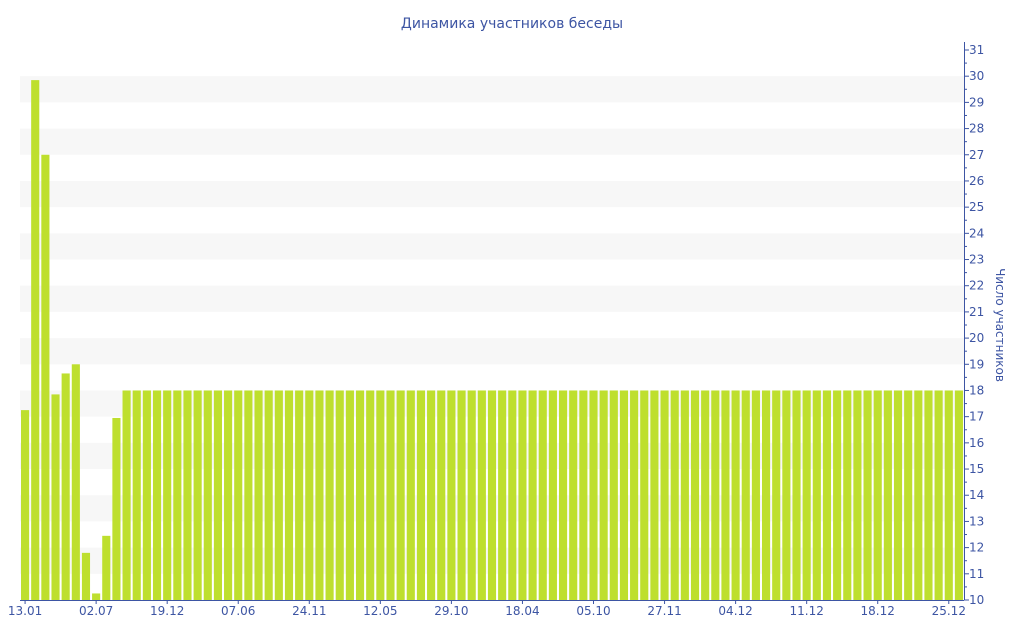 The height and width of the screenshot is (644, 1024). Describe the element at coordinates (976, 417) in the screenshot. I see `y-tick-label: 17` at that location.